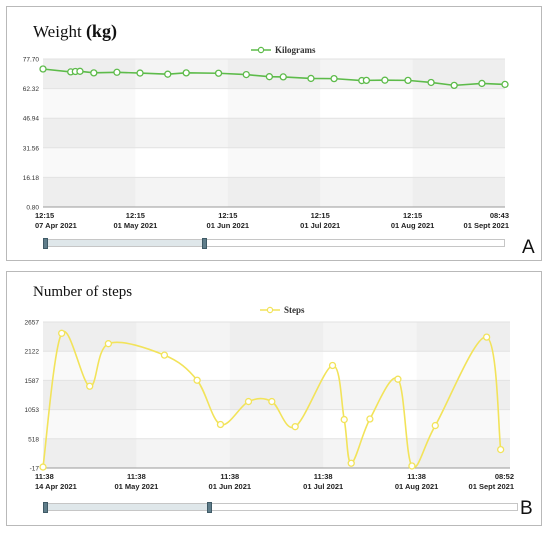  I want to click on weight-title-unit: (kg), so click(101, 31).